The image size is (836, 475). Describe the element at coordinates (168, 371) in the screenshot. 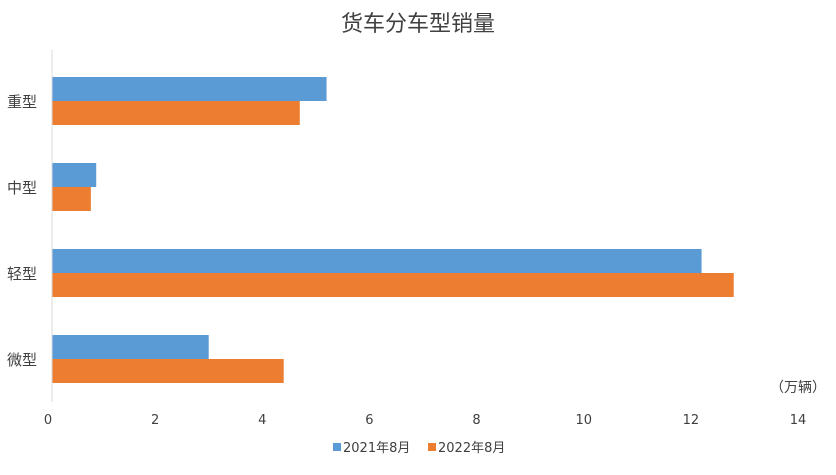

I see `bar-微型-2022年8月` at that location.